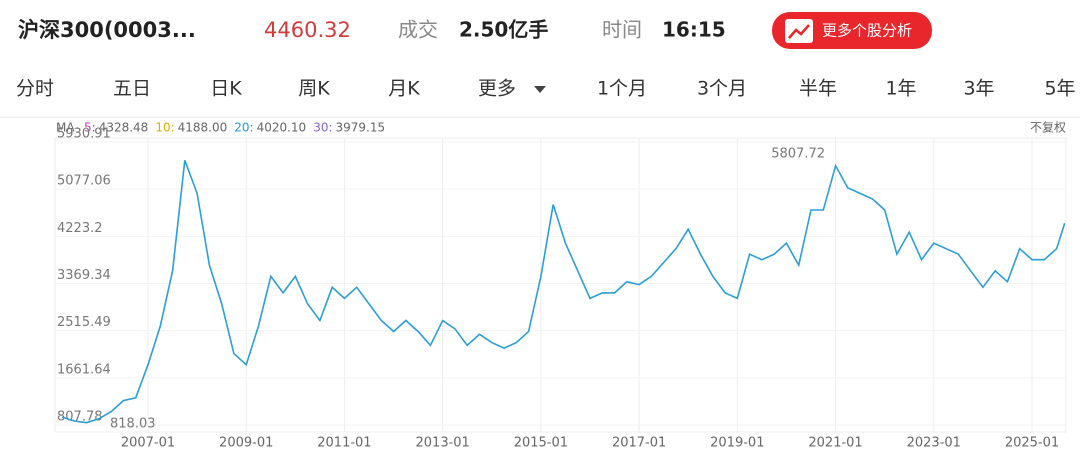 This screenshot has height=463, width=1080. I want to click on ma-value: 4188.00, so click(203, 128).